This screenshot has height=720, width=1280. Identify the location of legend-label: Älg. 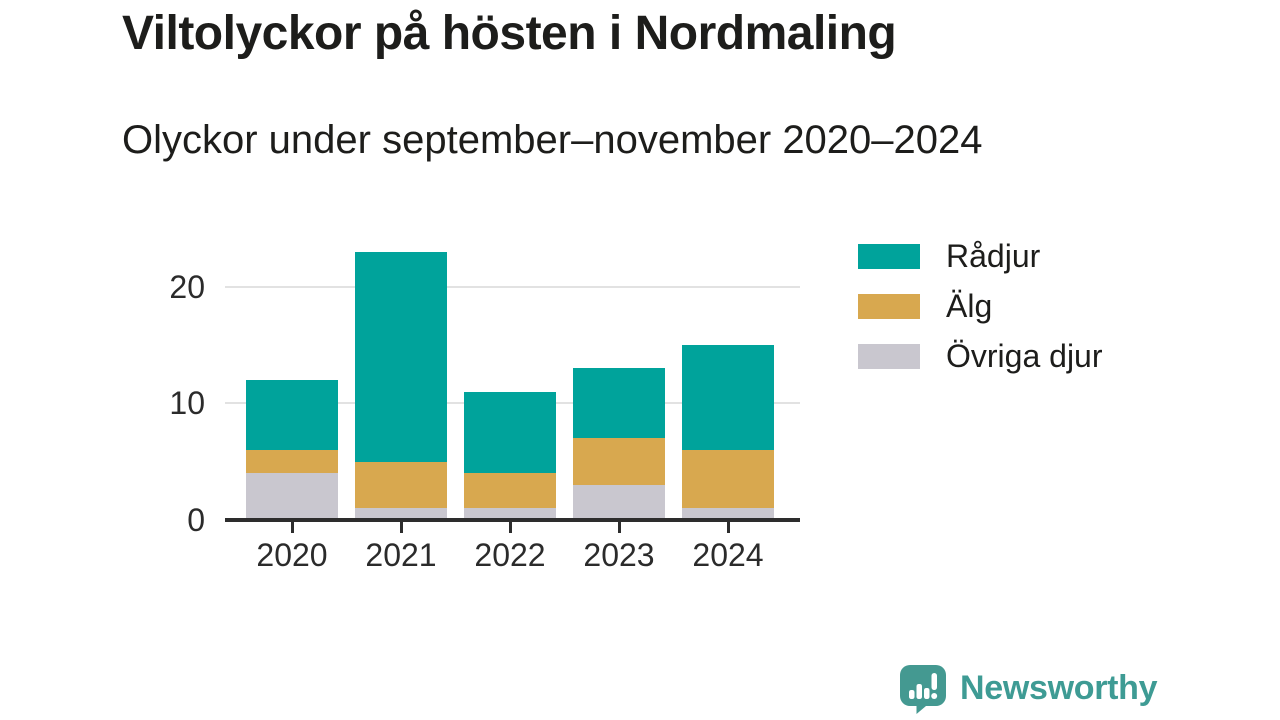
(969, 306).